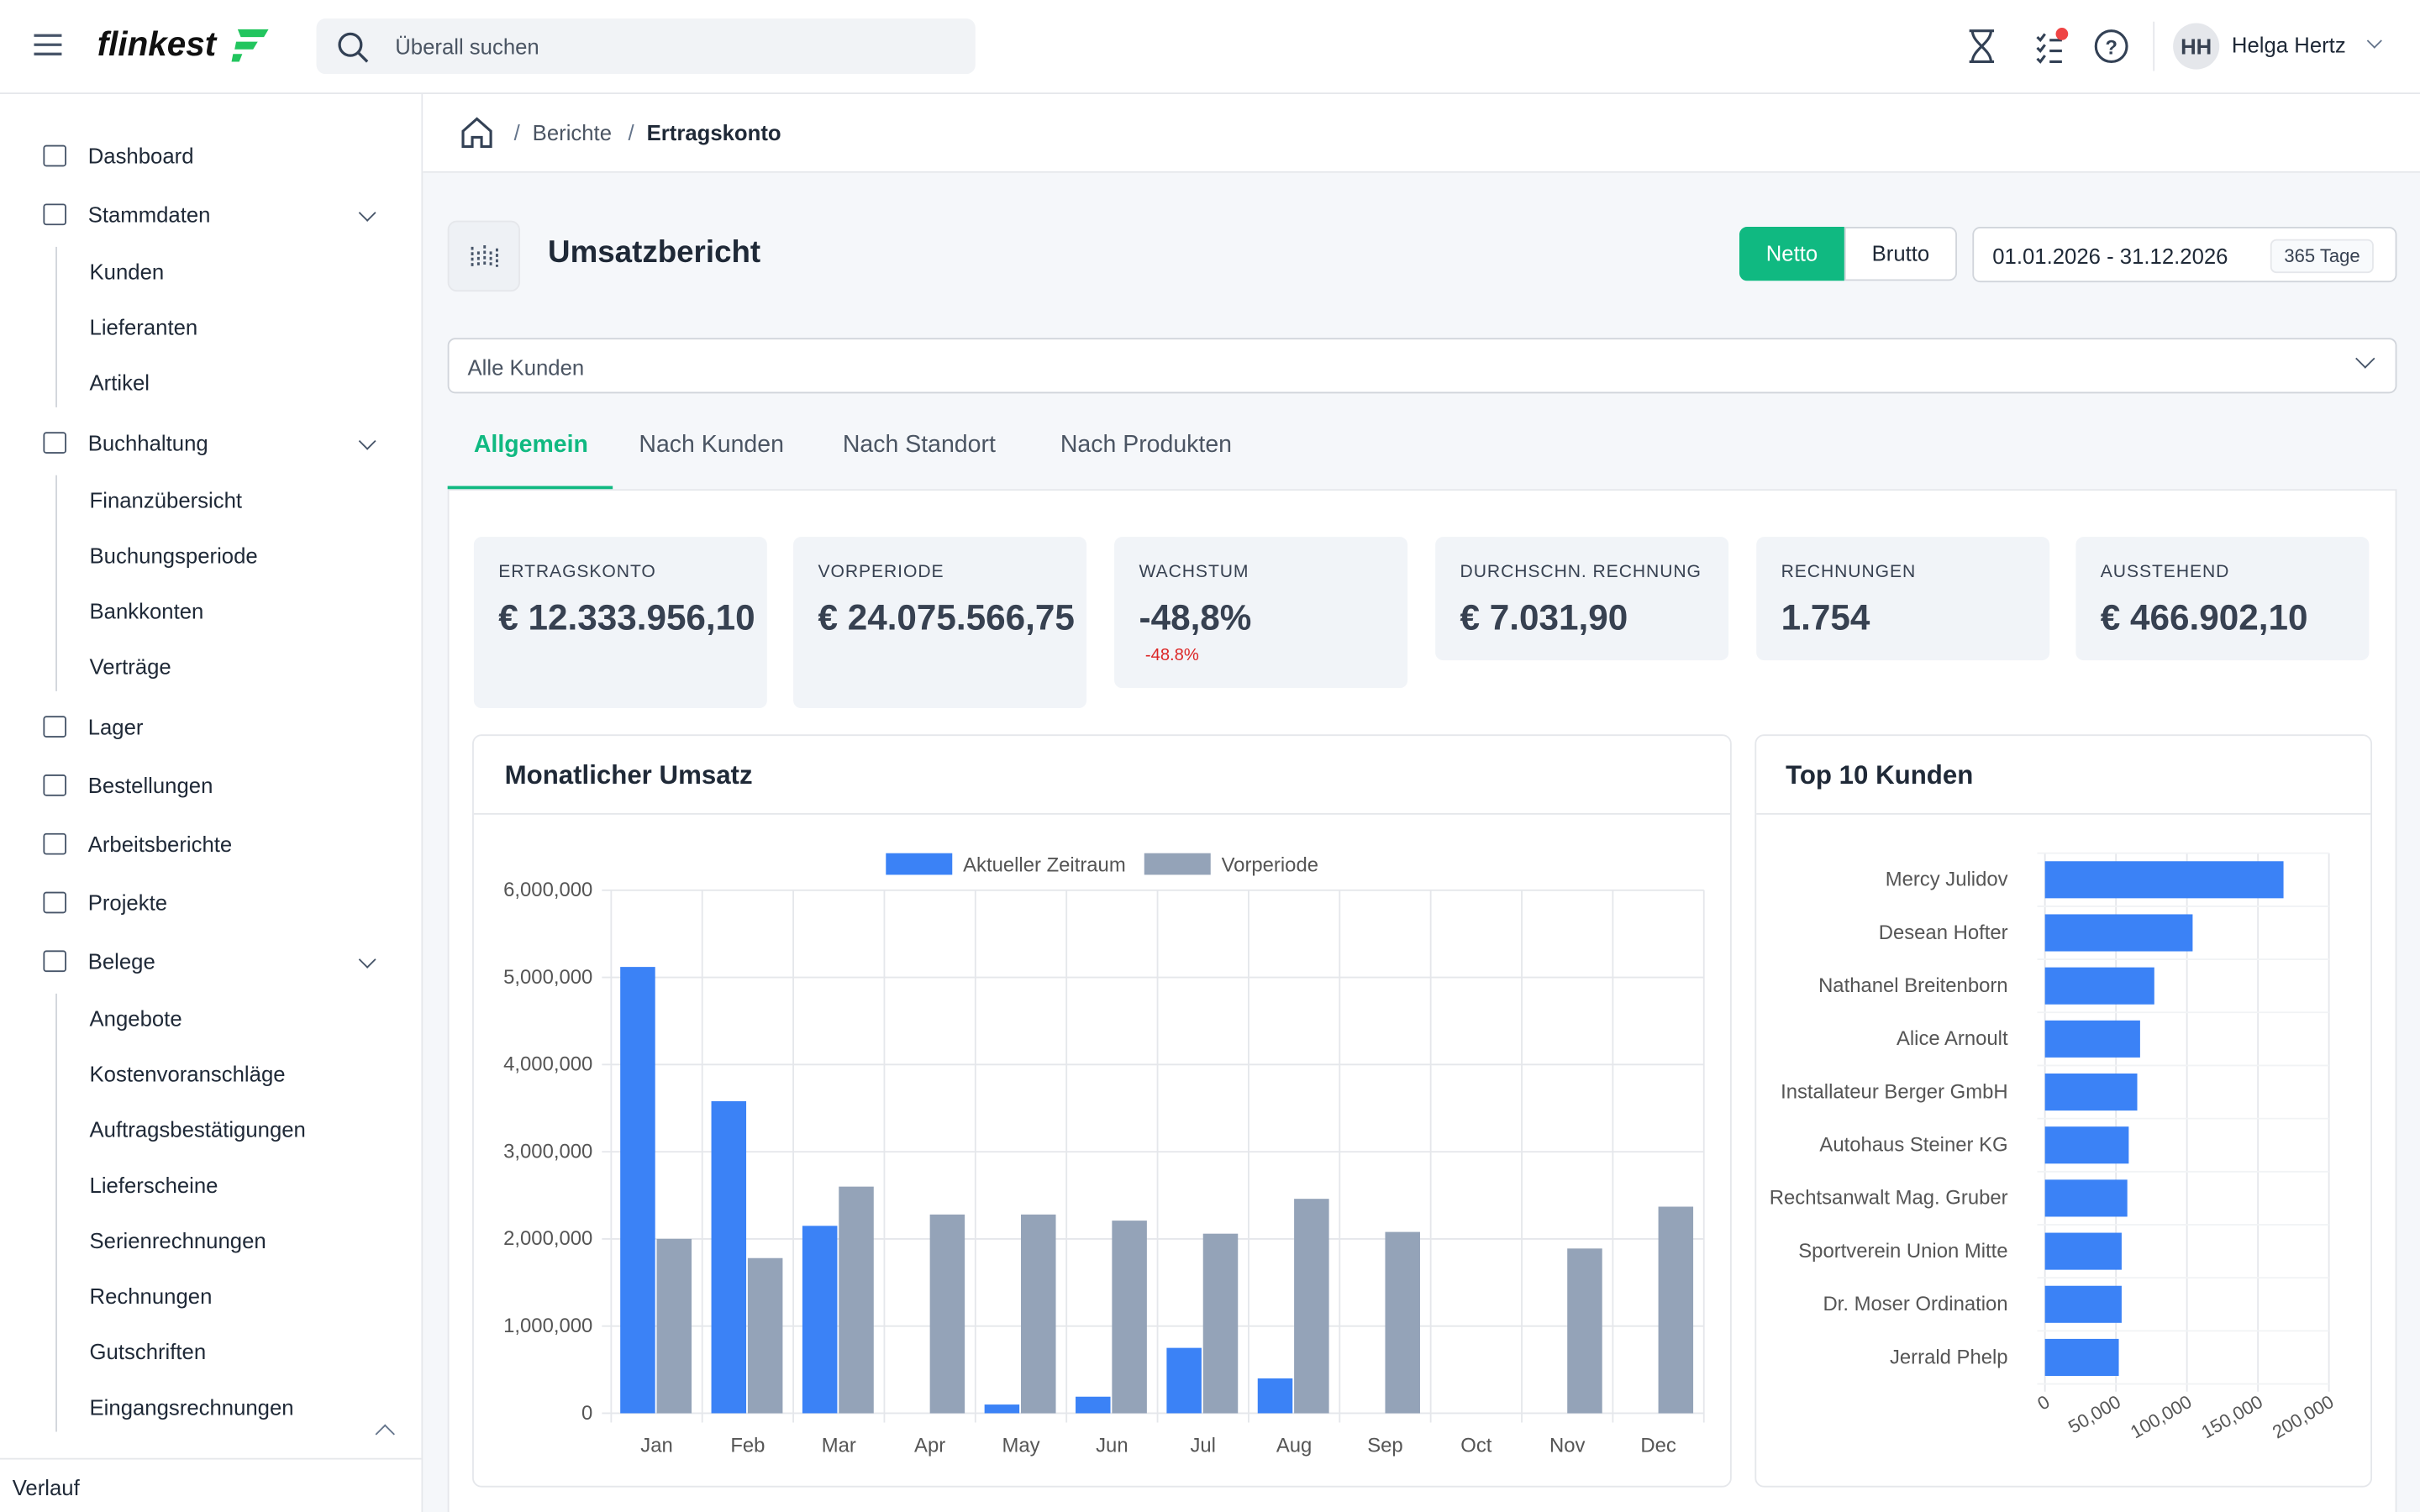  Describe the element at coordinates (210, 961) in the screenshot. I see `nav-item: Belege` at that location.